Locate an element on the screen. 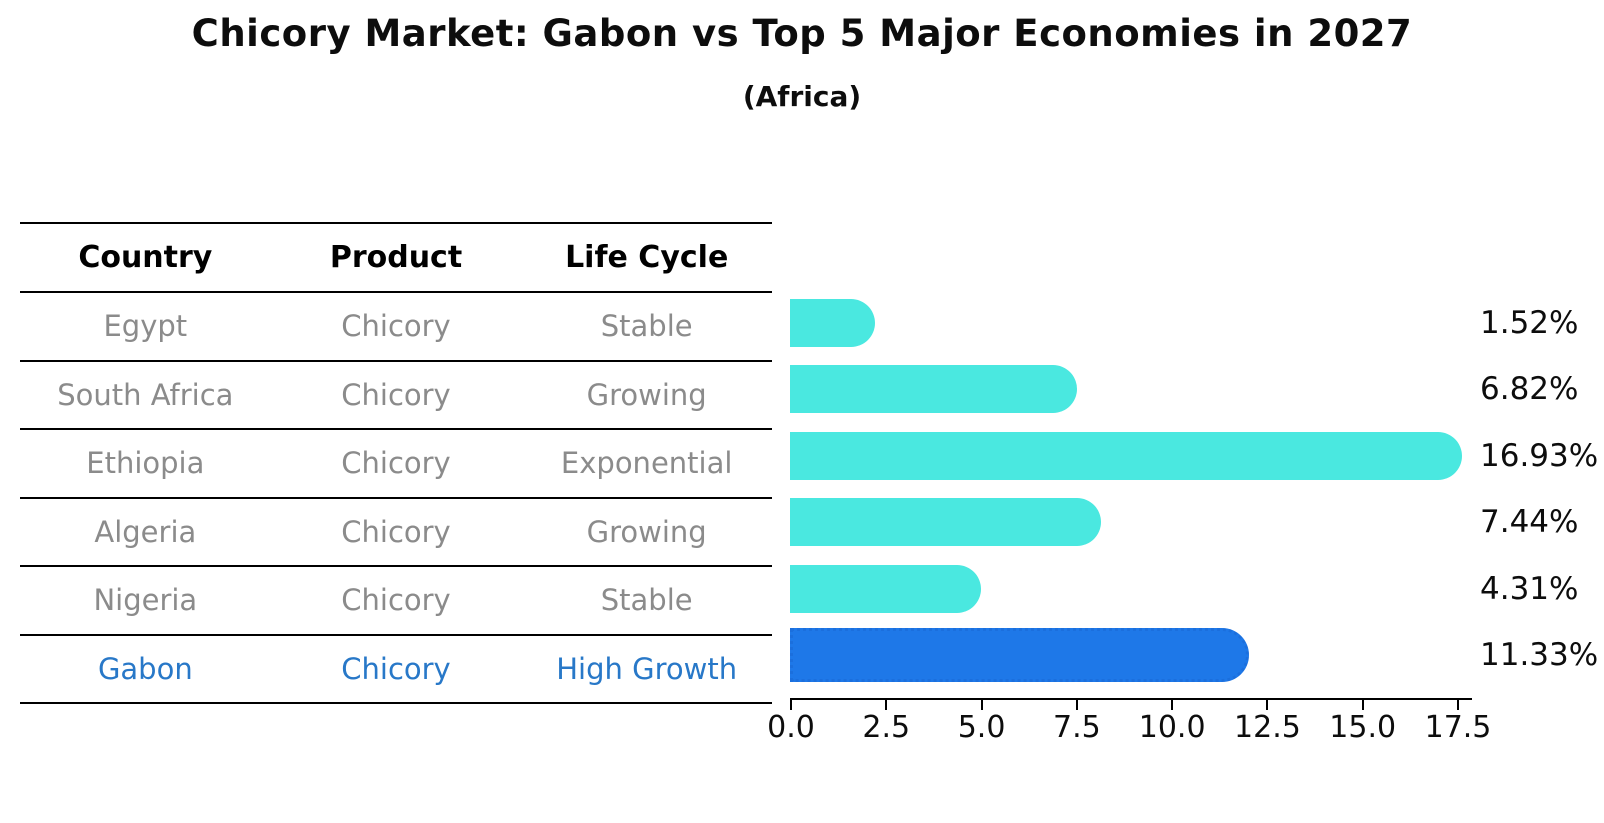 This screenshot has width=1604, height=823. value-label: 16.93% is located at coordinates (1539, 455).